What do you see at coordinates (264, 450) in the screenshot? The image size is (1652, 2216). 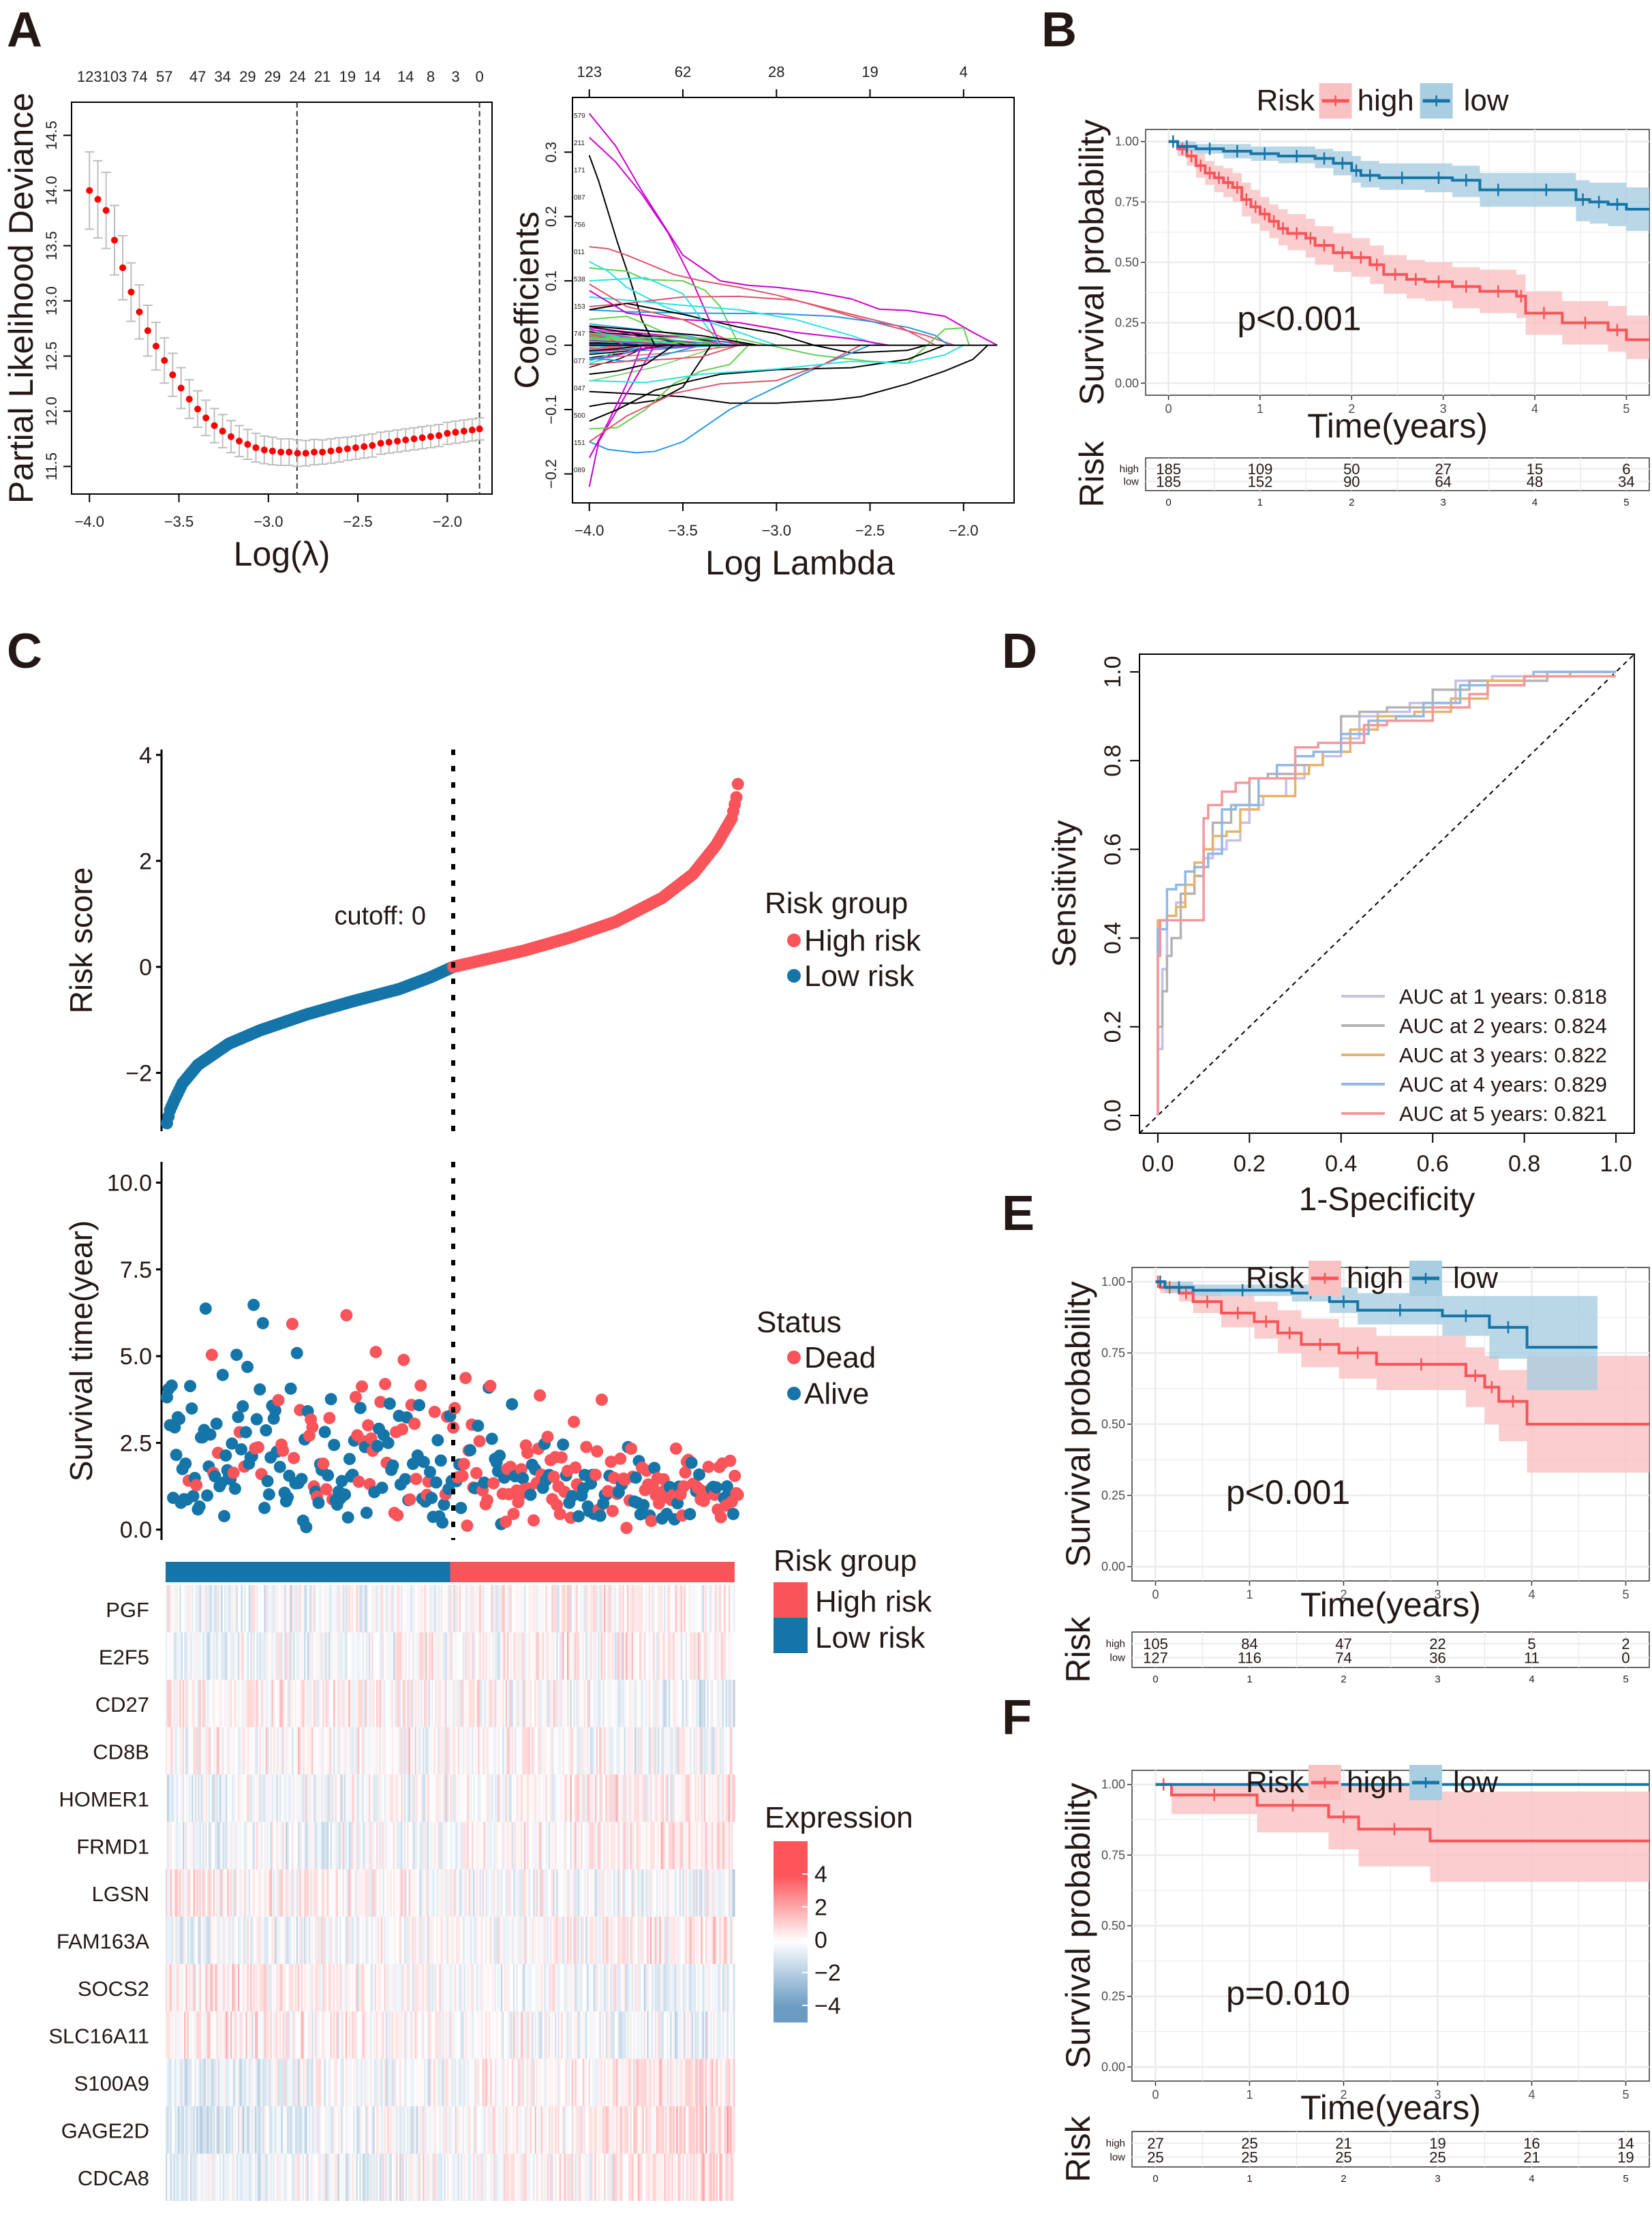 I see `deviance-point` at bounding box center [264, 450].